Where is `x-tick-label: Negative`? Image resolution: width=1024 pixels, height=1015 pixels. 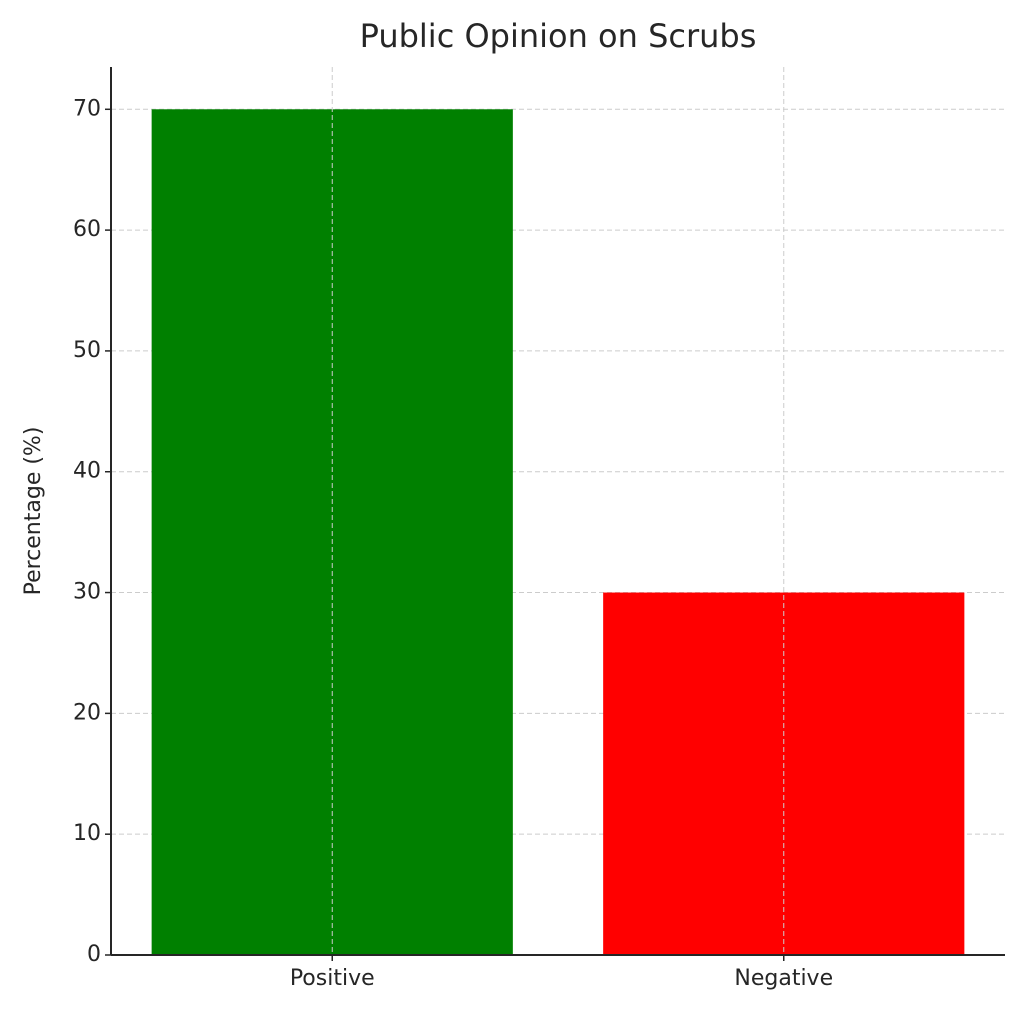 x-tick-label: Negative is located at coordinates (783, 978).